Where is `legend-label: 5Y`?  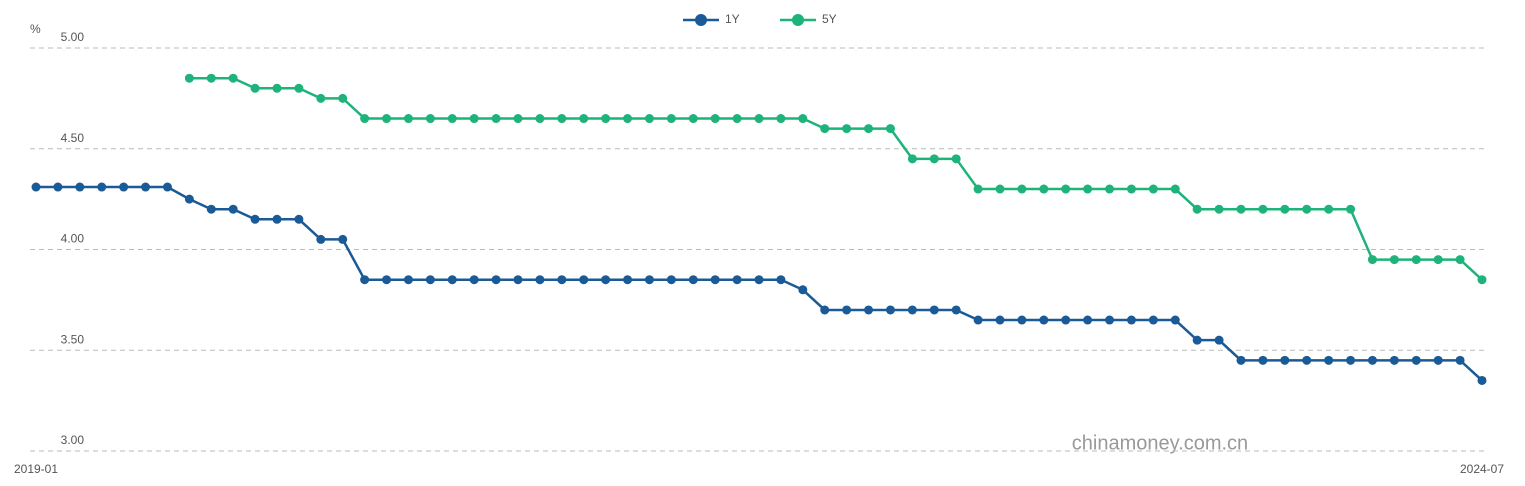
legend-label: 5Y is located at coordinates (829, 19).